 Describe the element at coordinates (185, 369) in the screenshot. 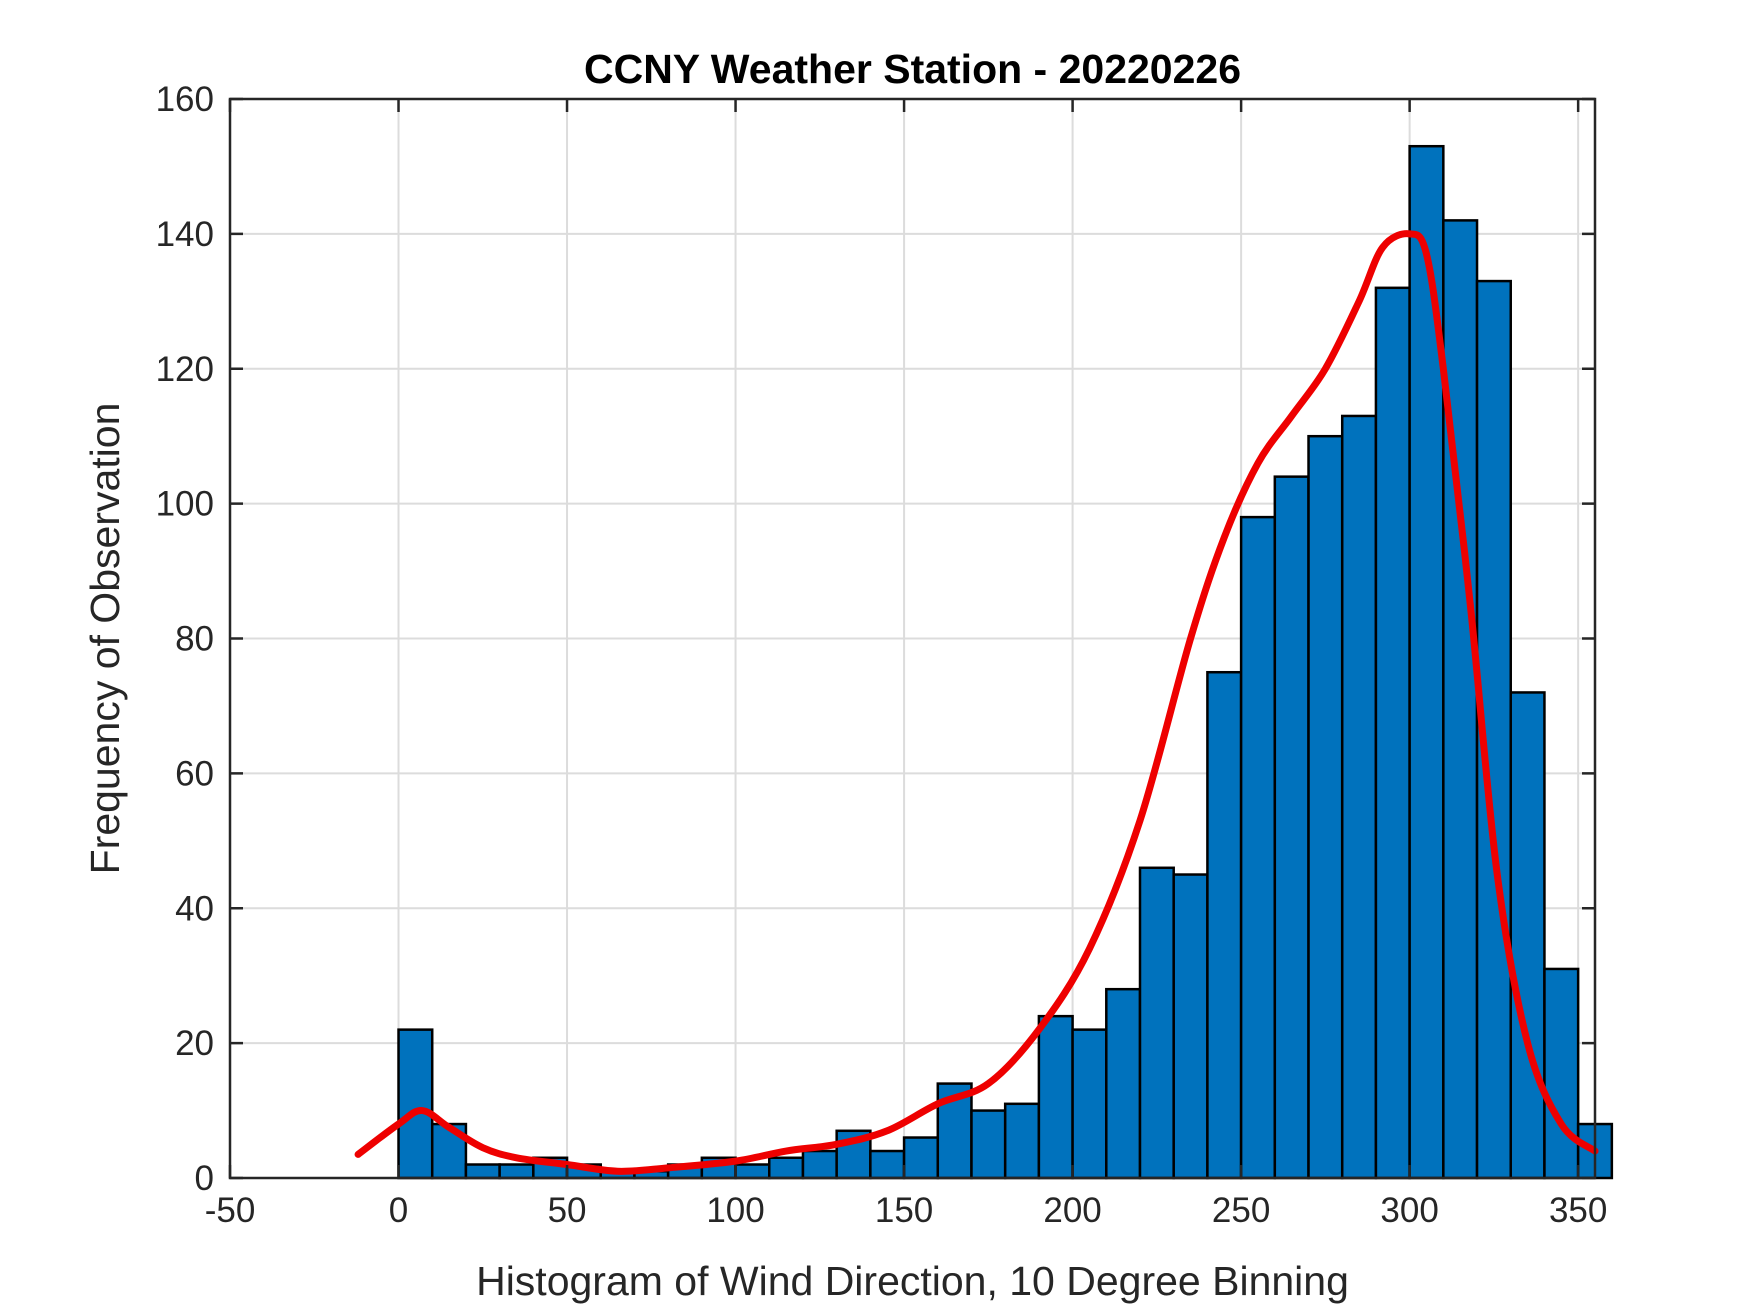

I see `y-tick-label: 120` at that location.